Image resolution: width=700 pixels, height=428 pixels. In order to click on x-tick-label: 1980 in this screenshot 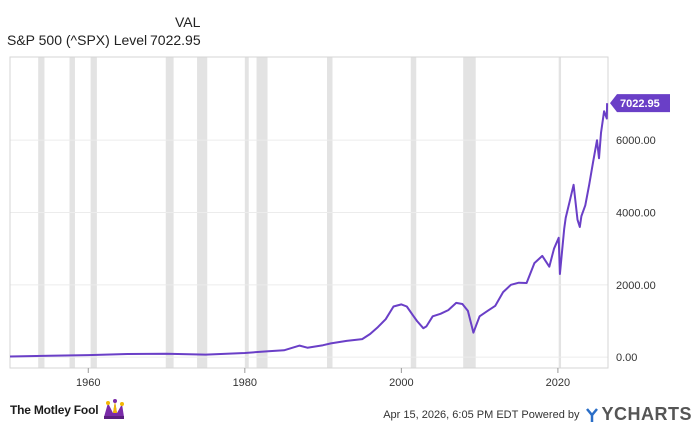, I will do `click(245, 383)`.